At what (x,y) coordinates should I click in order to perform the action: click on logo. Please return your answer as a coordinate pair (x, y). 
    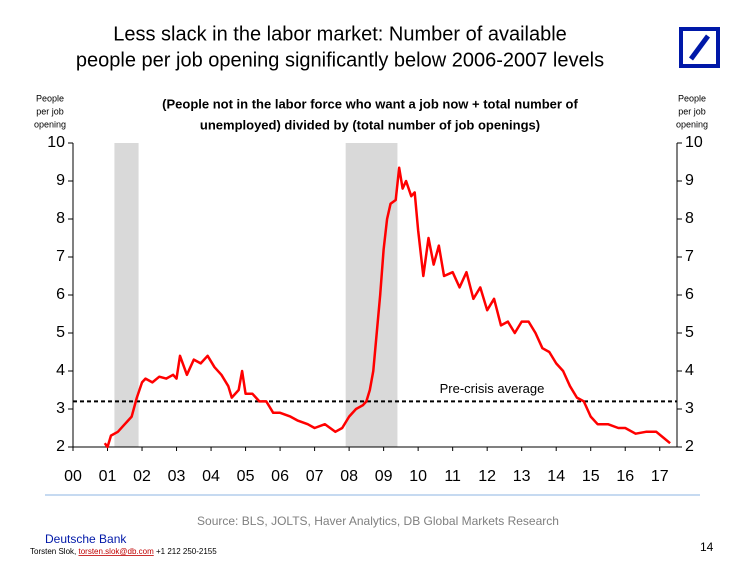
    Looking at the image, I should click on (699, 47).